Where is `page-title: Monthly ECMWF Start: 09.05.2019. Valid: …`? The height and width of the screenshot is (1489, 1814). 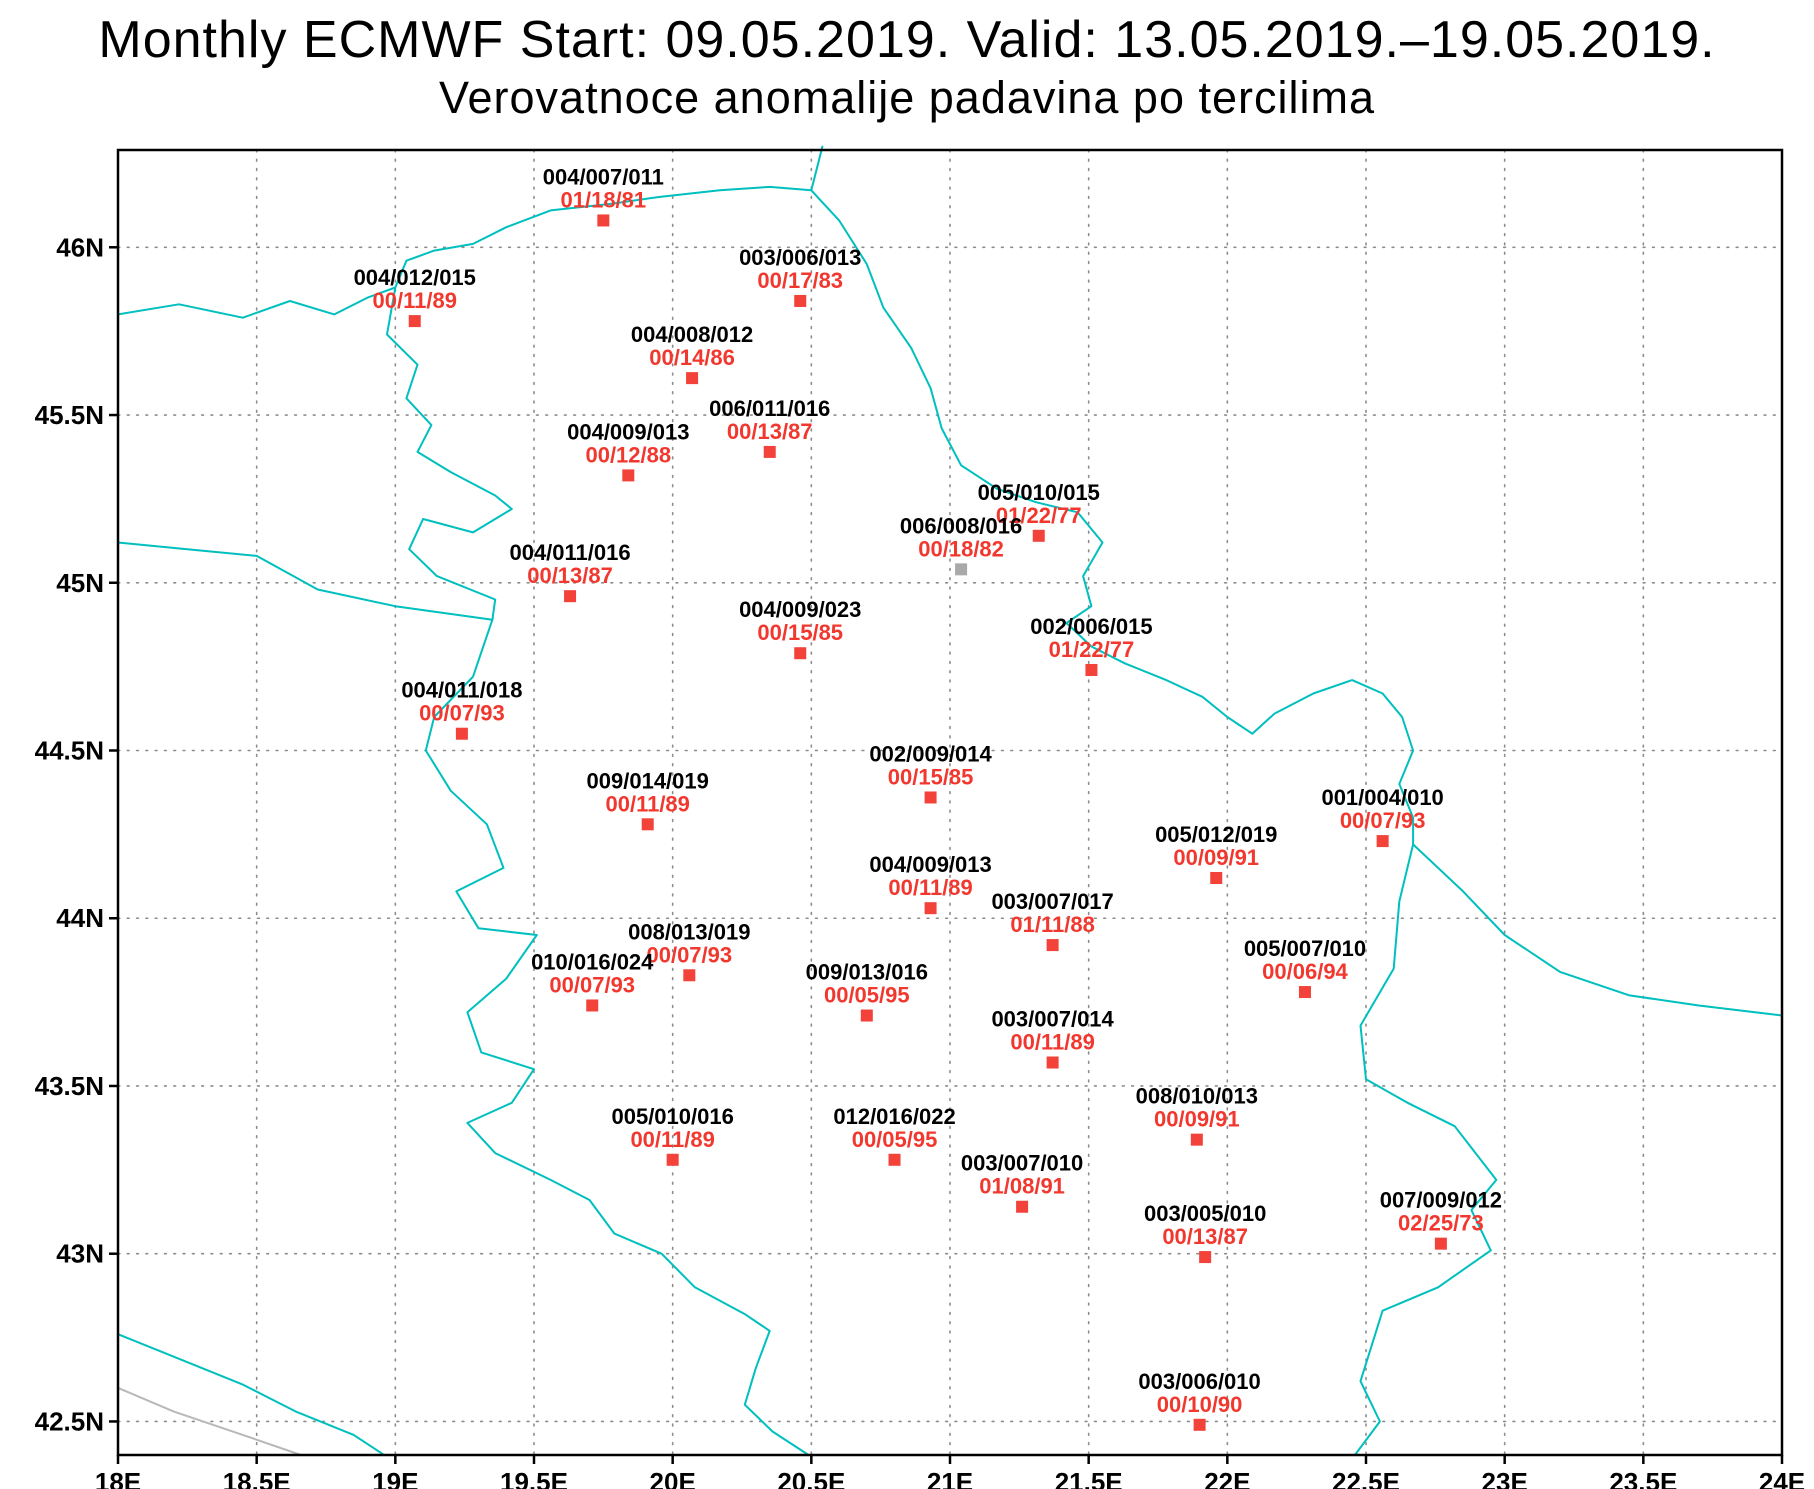
page-title: Monthly ECMWF Start: 09.05.2019. Valid: … is located at coordinates (907, 40).